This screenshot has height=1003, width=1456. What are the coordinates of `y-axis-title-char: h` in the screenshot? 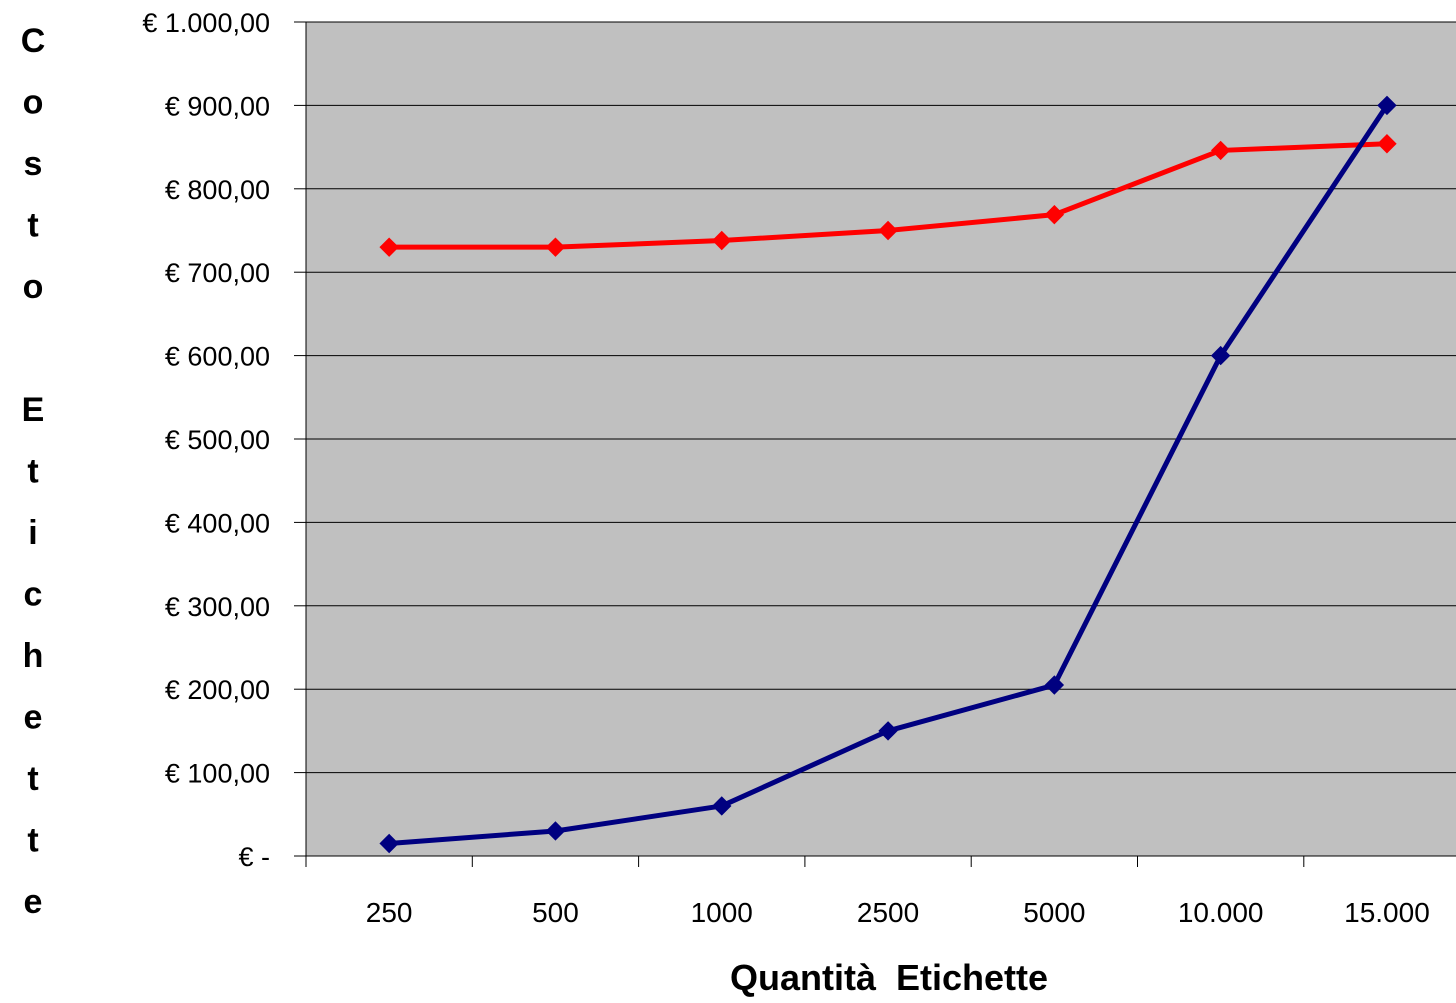 It's located at (33, 656).